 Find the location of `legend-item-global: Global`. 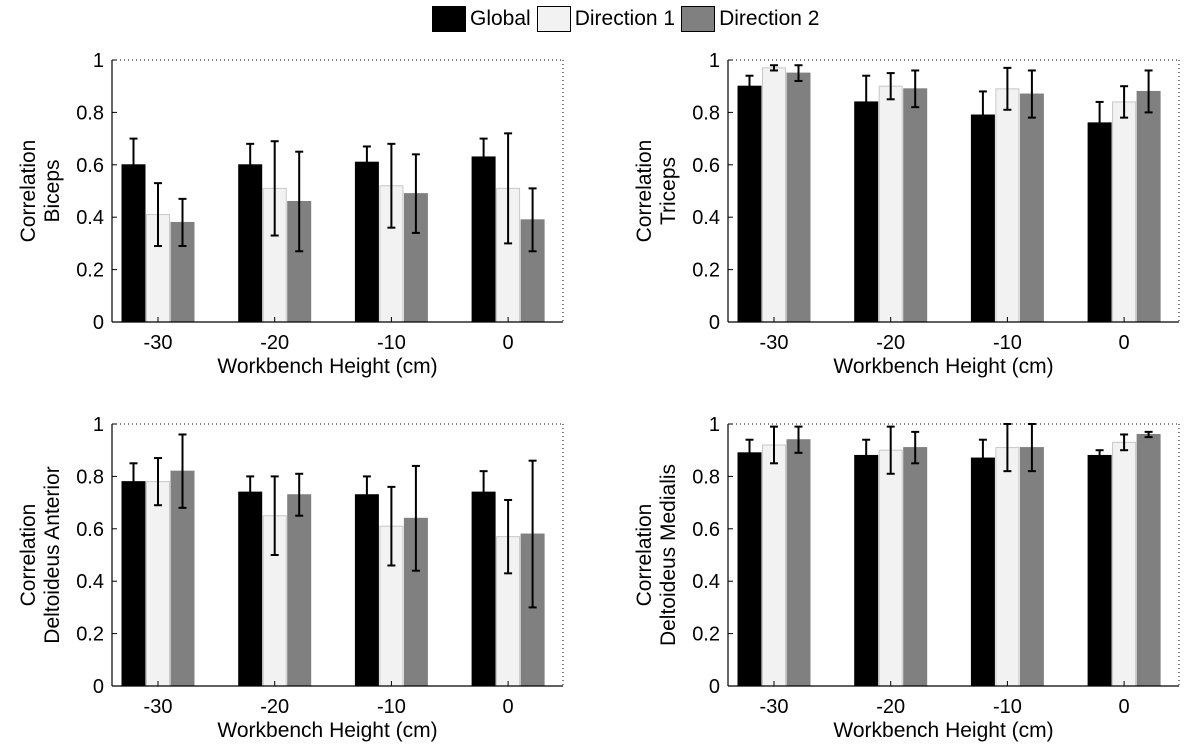

legend-item-global: Global is located at coordinates (481, 19).